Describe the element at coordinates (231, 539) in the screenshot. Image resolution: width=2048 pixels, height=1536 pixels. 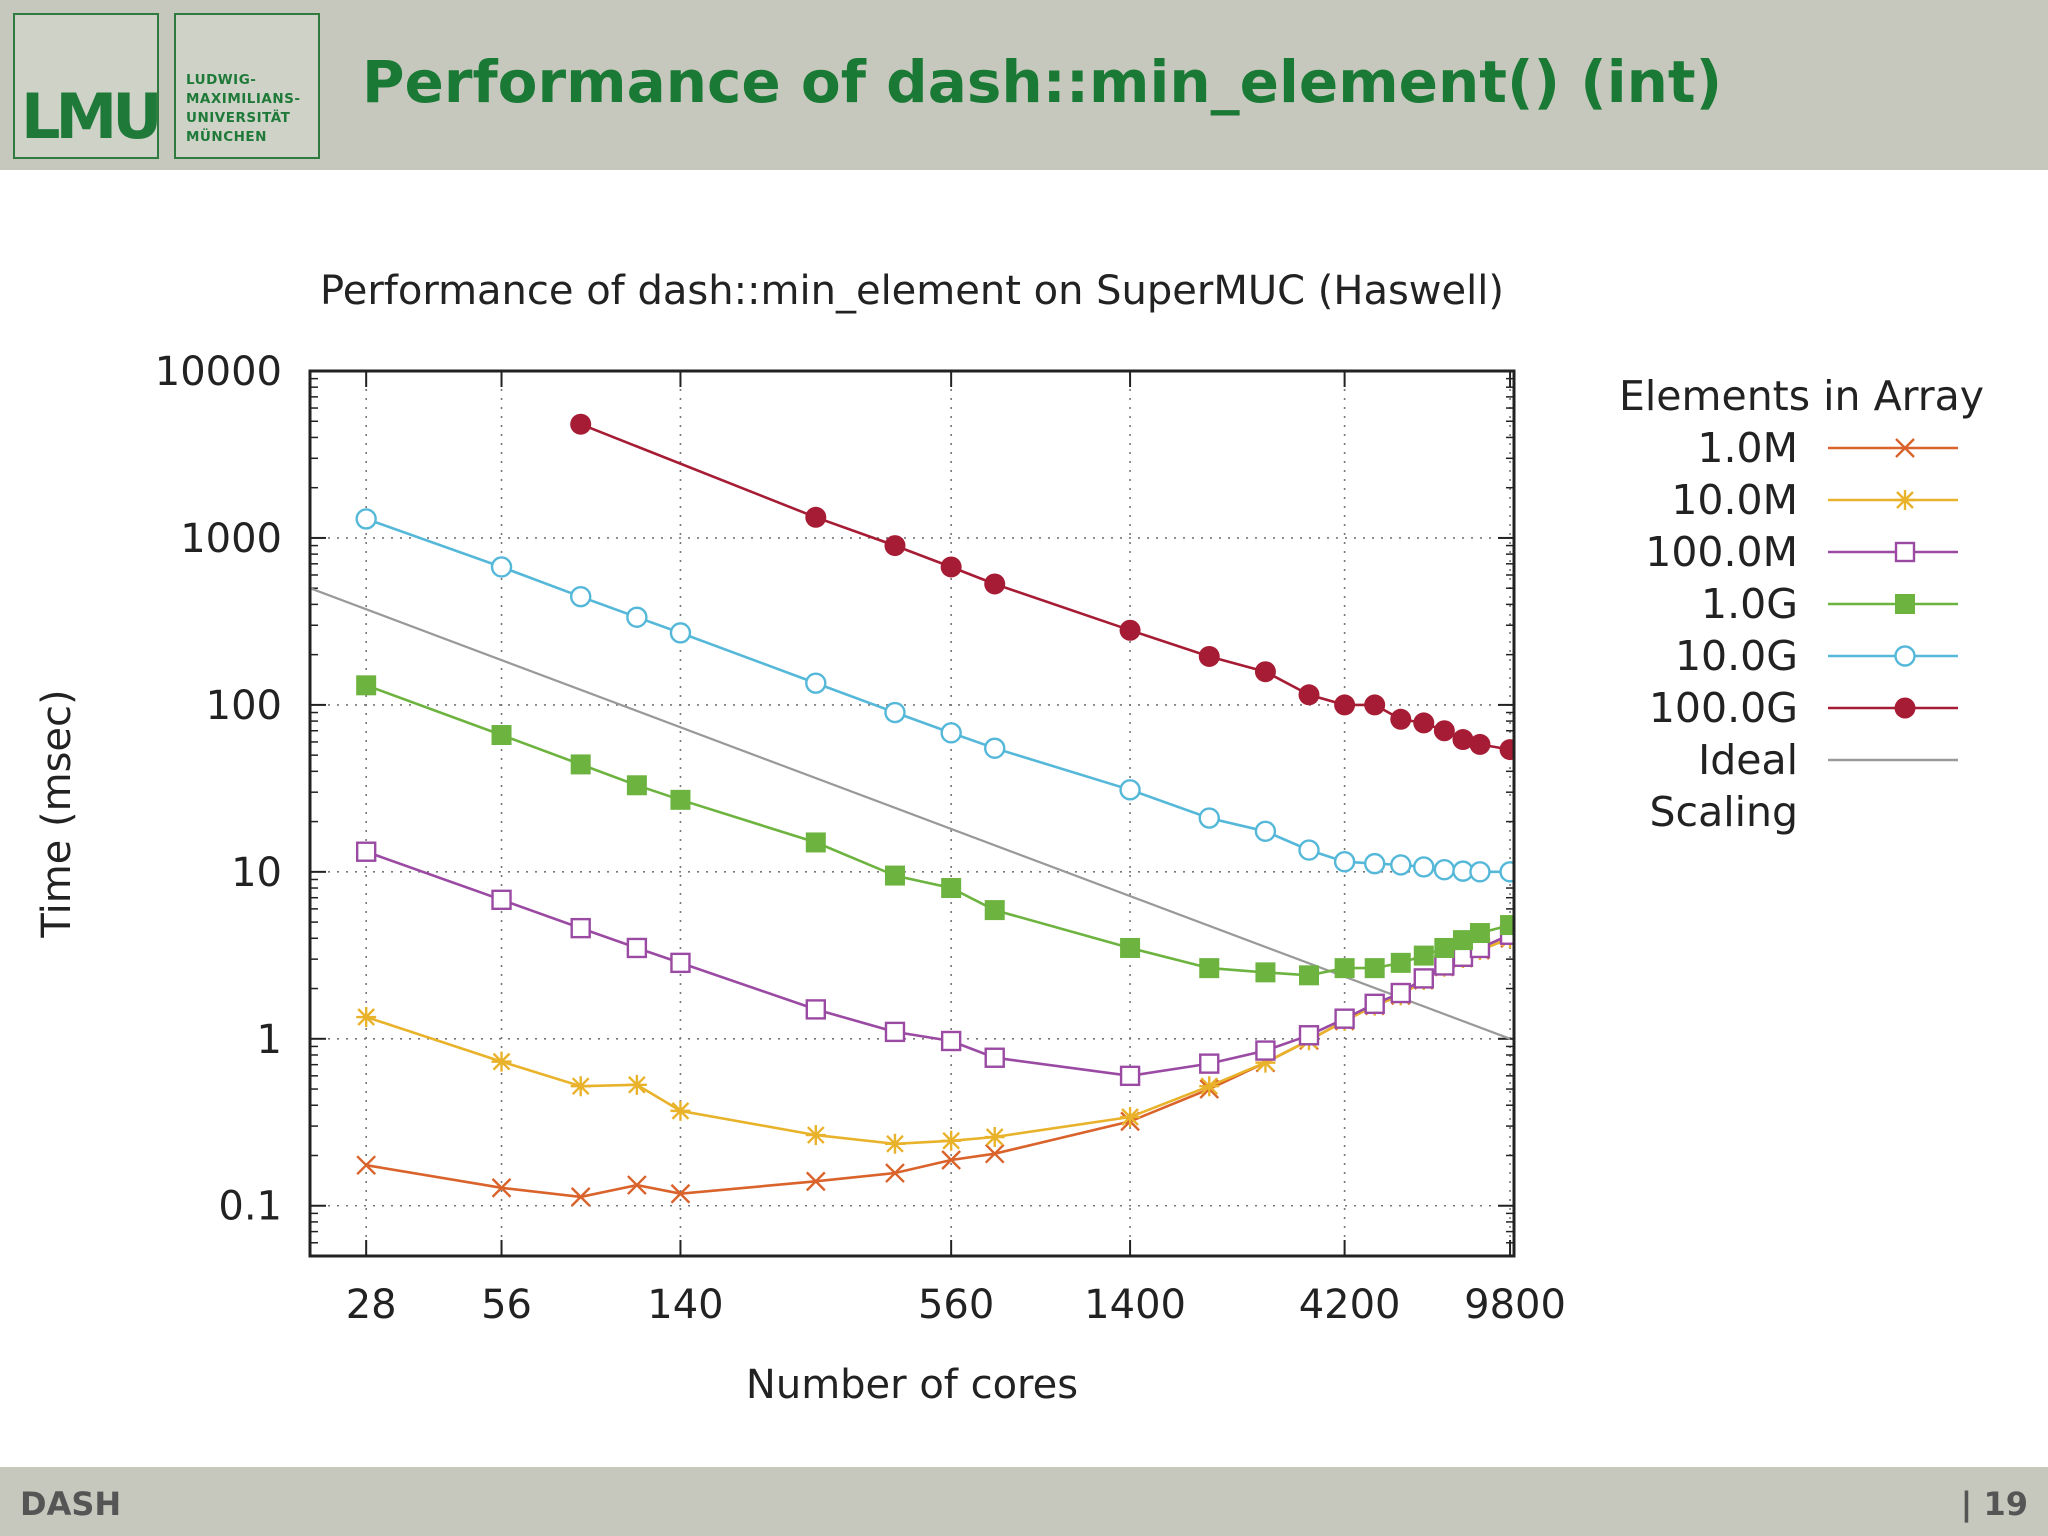
I see `y-tick-label: 1000` at that location.